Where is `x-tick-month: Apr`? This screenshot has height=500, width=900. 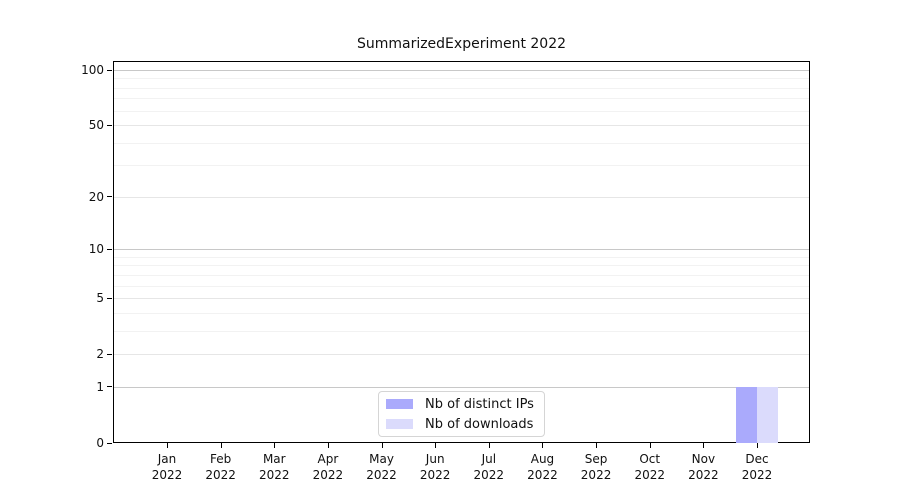
x-tick-month: Apr is located at coordinates (328, 459).